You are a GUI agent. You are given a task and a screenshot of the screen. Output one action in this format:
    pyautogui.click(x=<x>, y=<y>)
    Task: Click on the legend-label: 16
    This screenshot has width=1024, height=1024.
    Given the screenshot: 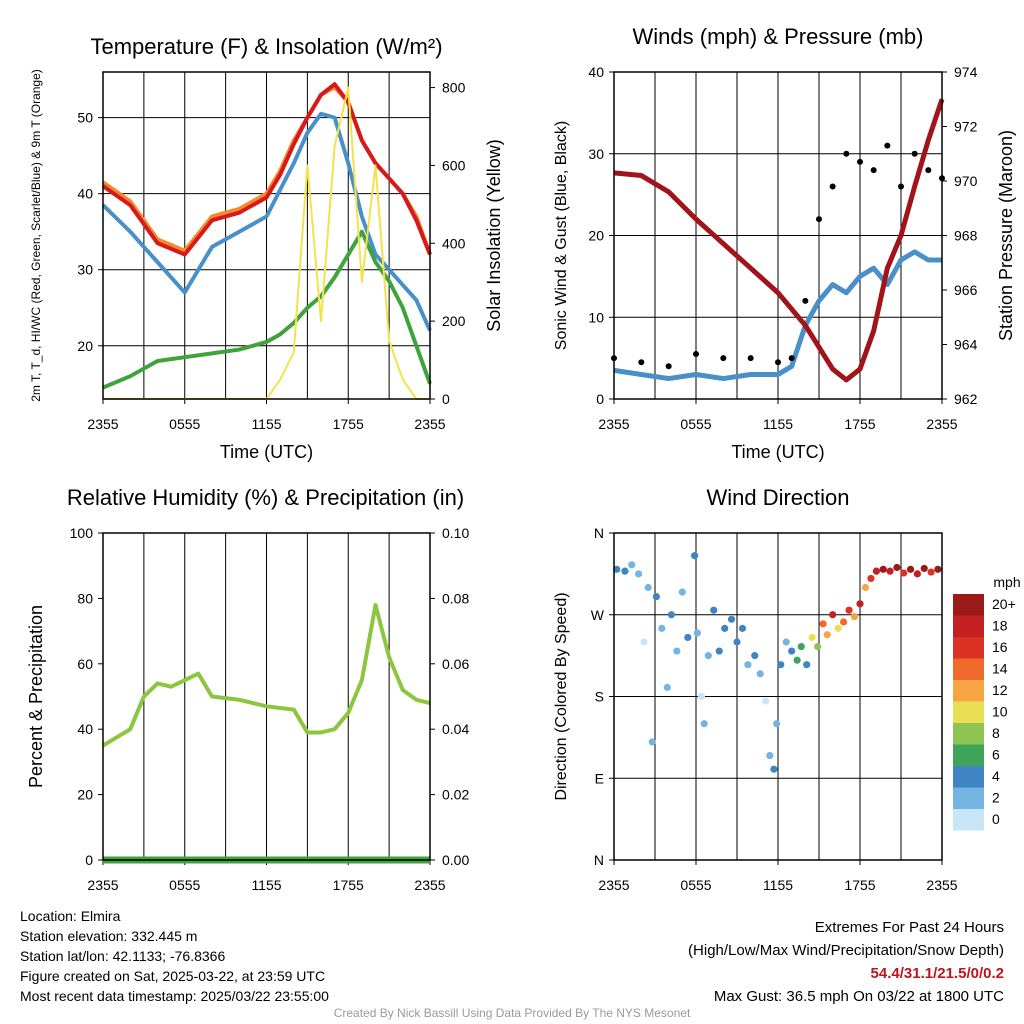 What is the action you would take?
    pyautogui.click(x=1000, y=647)
    